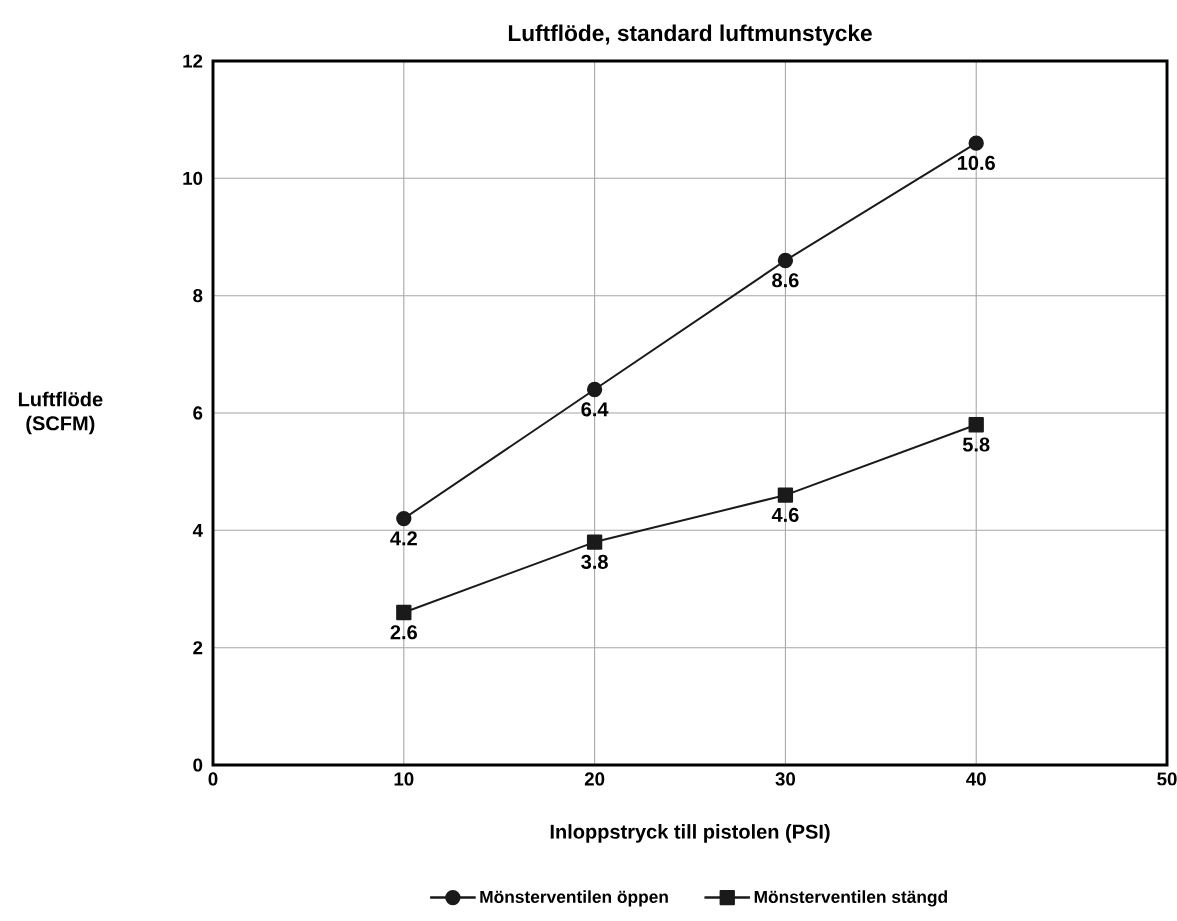 The height and width of the screenshot is (921, 1177). What do you see at coordinates (60, 413) in the screenshot?
I see `y-axis-title: Luftflöde (SCFM)` at bounding box center [60, 413].